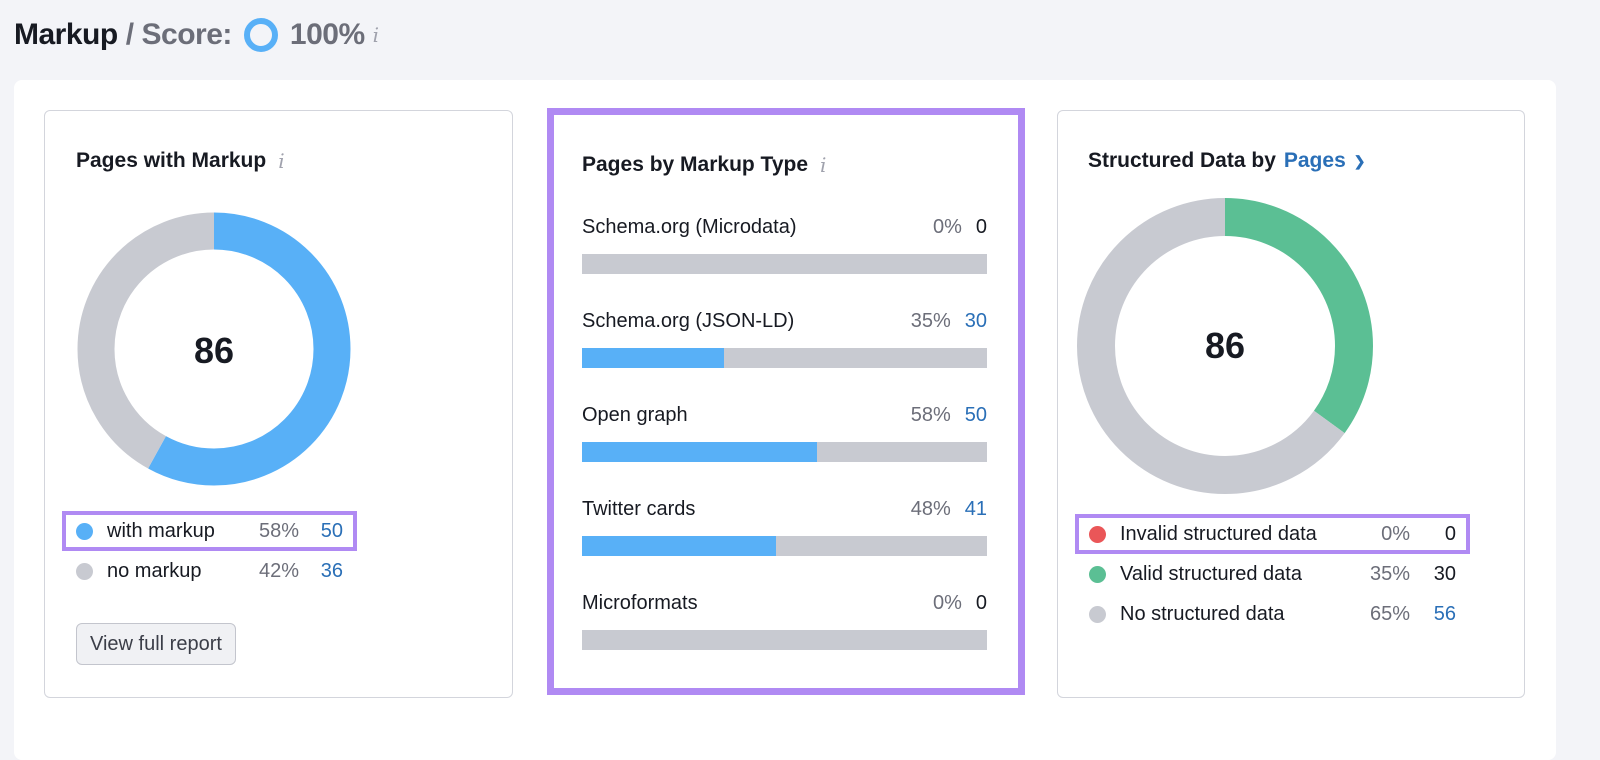 This screenshot has width=1600, height=760. What do you see at coordinates (331, 530) in the screenshot?
I see `legend-count: 50` at bounding box center [331, 530].